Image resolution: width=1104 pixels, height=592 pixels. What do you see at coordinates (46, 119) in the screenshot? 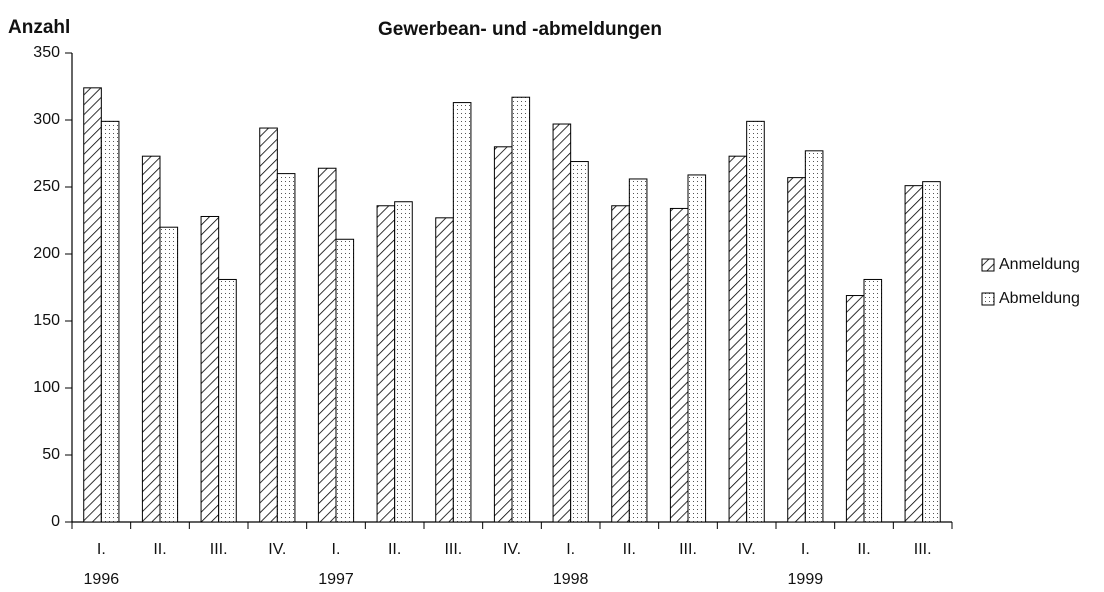
I see `y-tick-label: 300` at bounding box center [46, 119].